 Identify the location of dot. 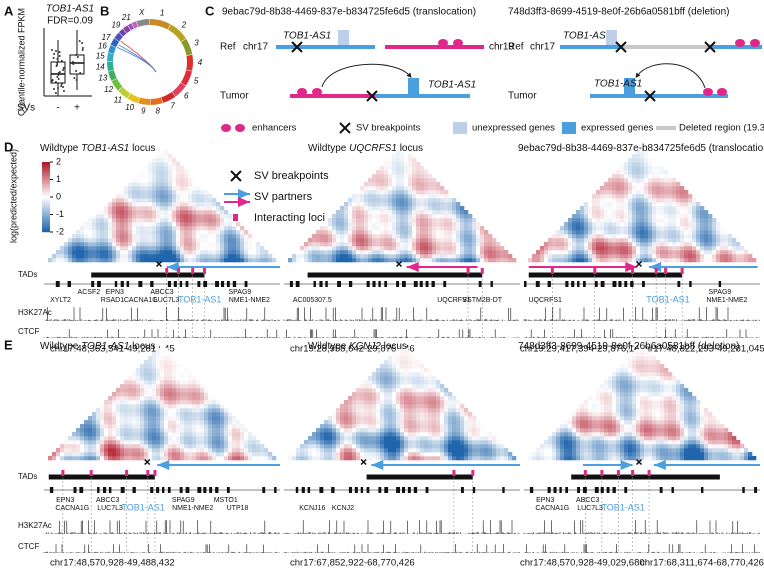
(58, 75).